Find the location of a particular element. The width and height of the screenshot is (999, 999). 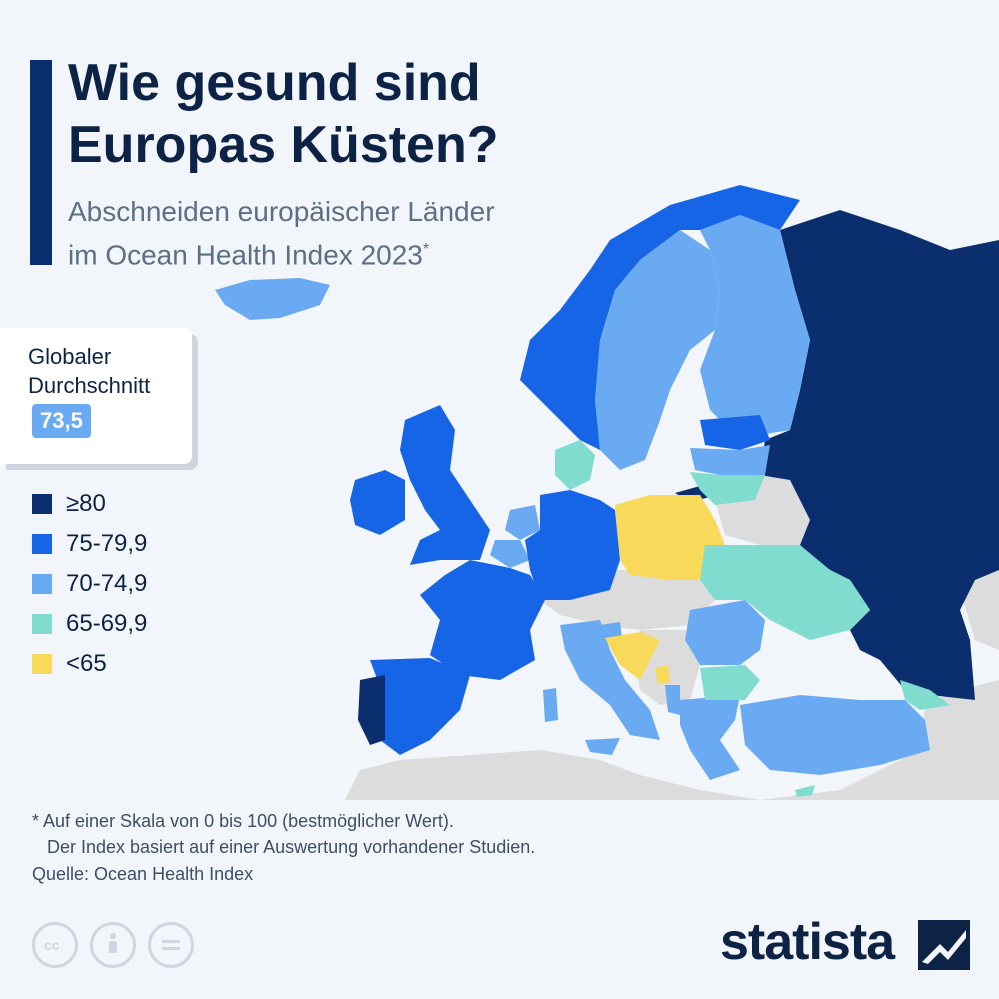

country-frankreich is located at coordinates (482, 620).